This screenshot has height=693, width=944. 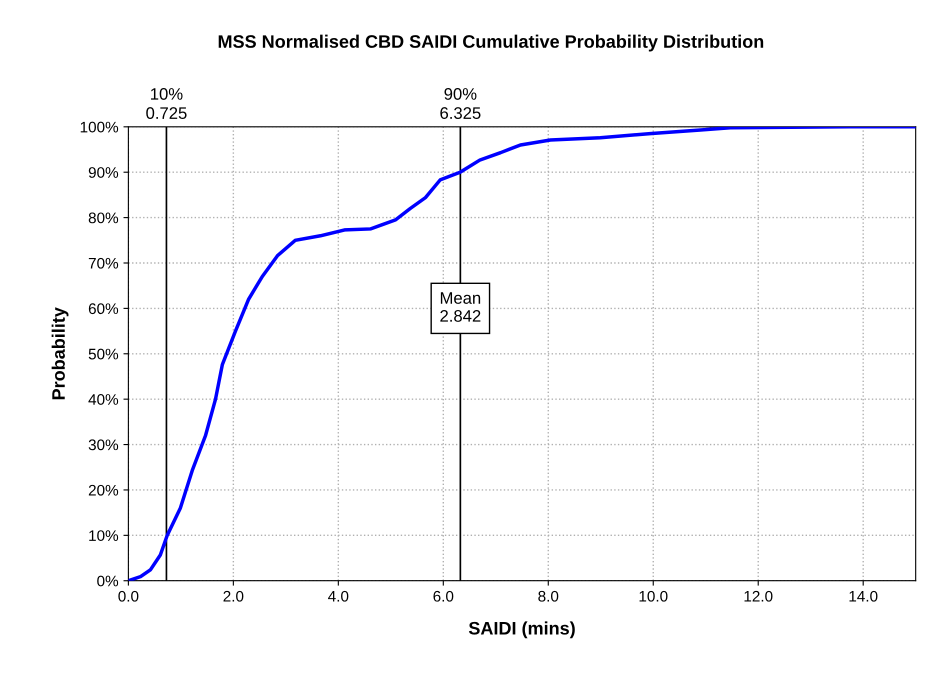 What do you see at coordinates (103, 490) in the screenshot?
I see `y-tick-label: 20%` at bounding box center [103, 490].